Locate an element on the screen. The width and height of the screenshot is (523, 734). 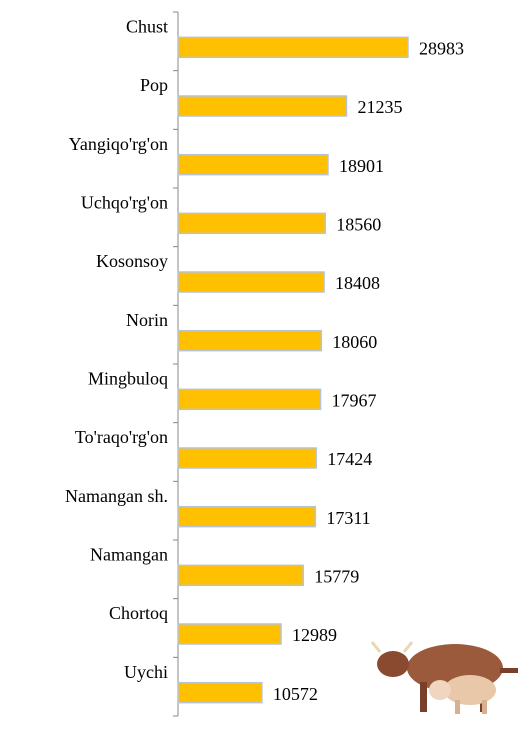
value-label: 17424 is located at coordinates (349, 459).